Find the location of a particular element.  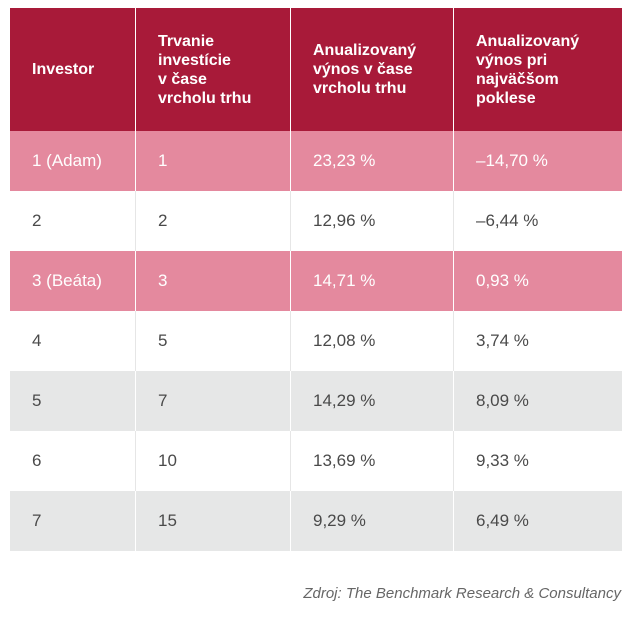

cell-return-drop: –6,44 % is located at coordinates (507, 220).